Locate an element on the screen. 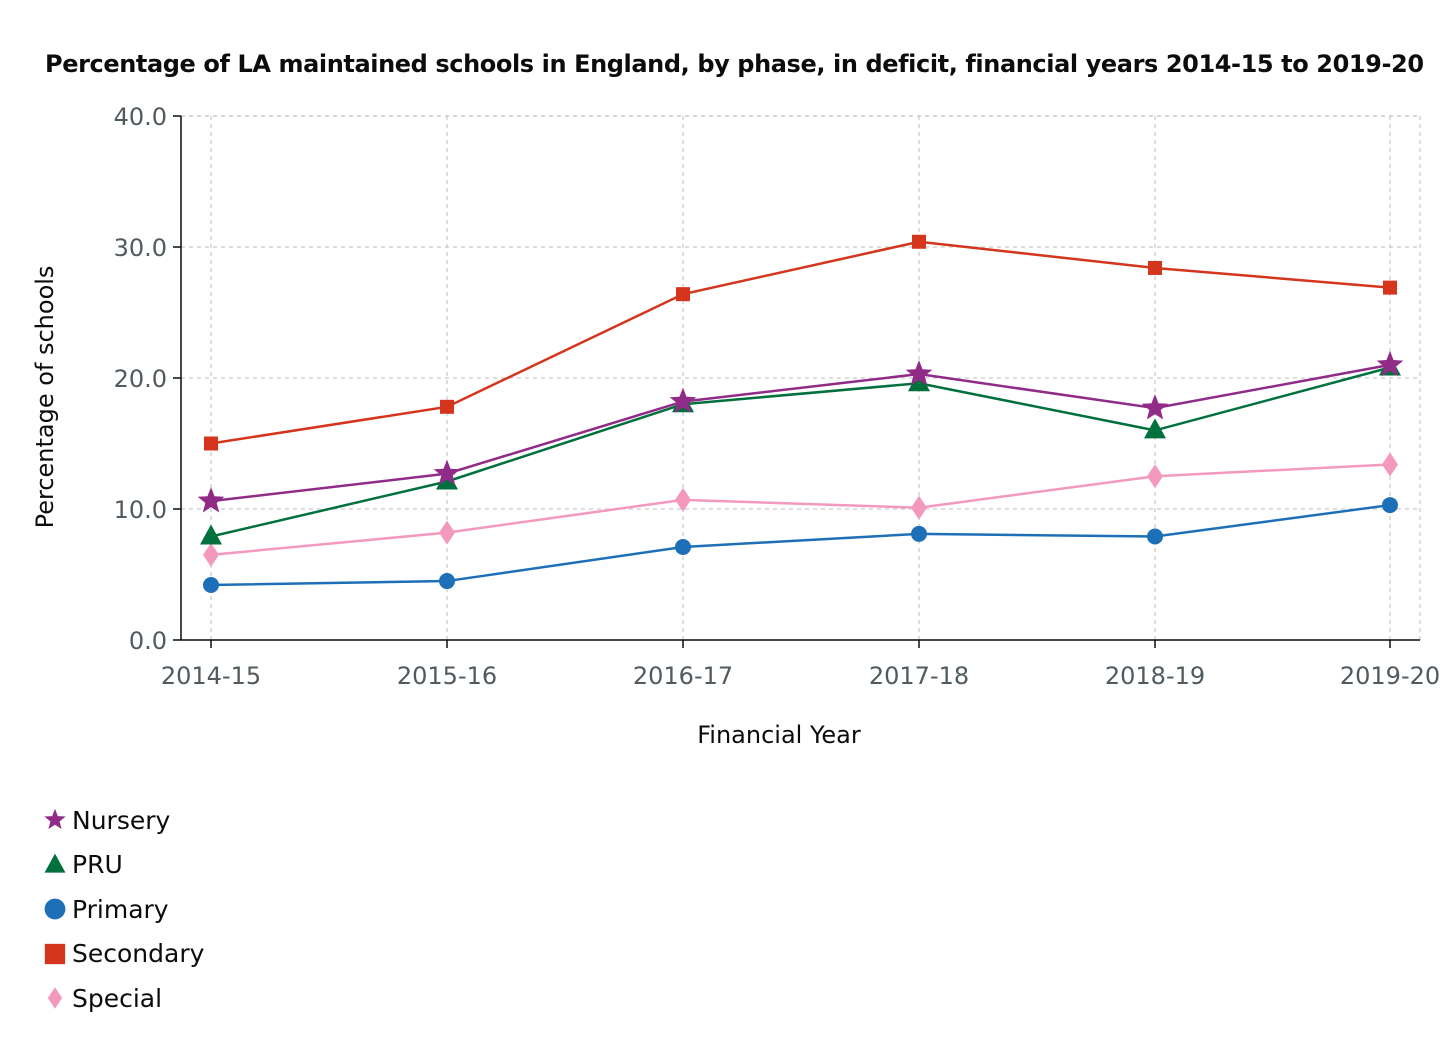  legend-item-primary: Primary is located at coordinates (123, 909).